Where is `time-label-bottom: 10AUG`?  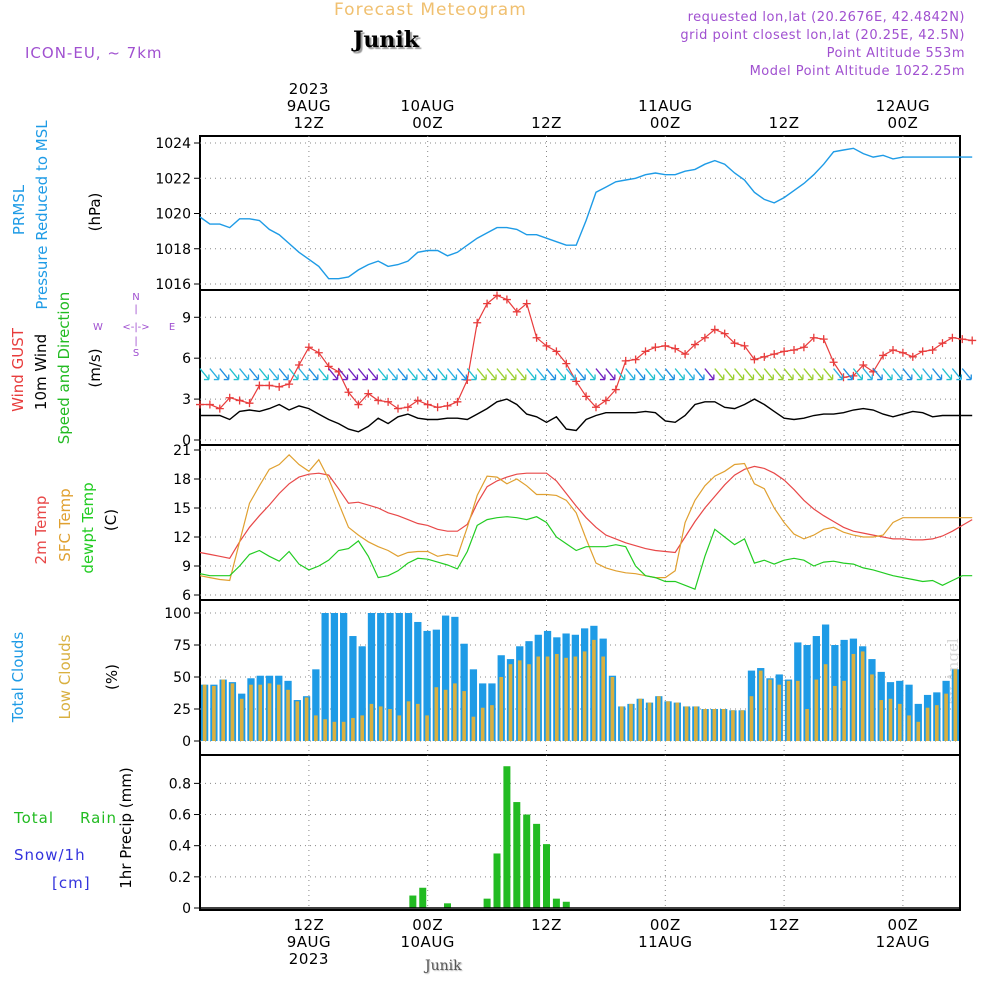
time-label-bottom: 10AUG is located at coordinates (427, 942).